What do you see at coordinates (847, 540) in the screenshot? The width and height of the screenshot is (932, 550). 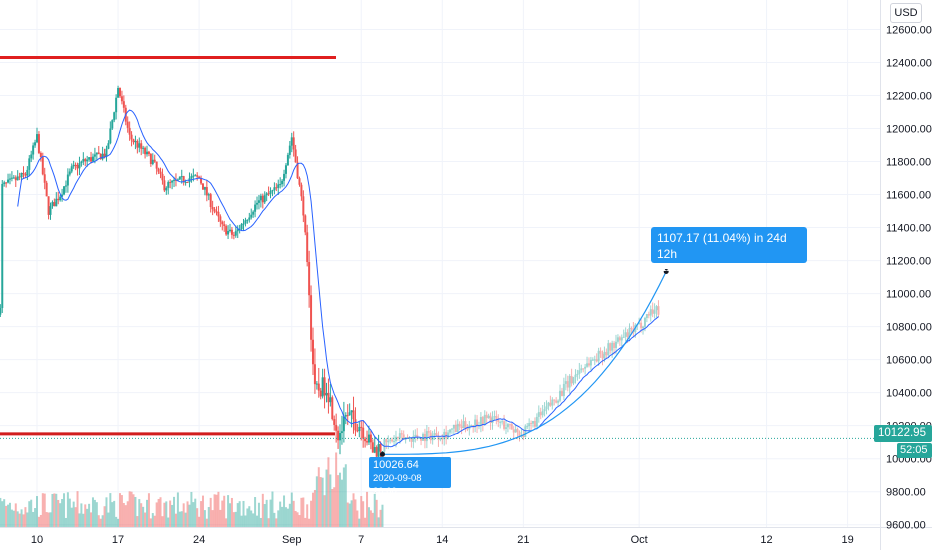 I see `time-tick-label: 19` at bounding box center [847, 540].